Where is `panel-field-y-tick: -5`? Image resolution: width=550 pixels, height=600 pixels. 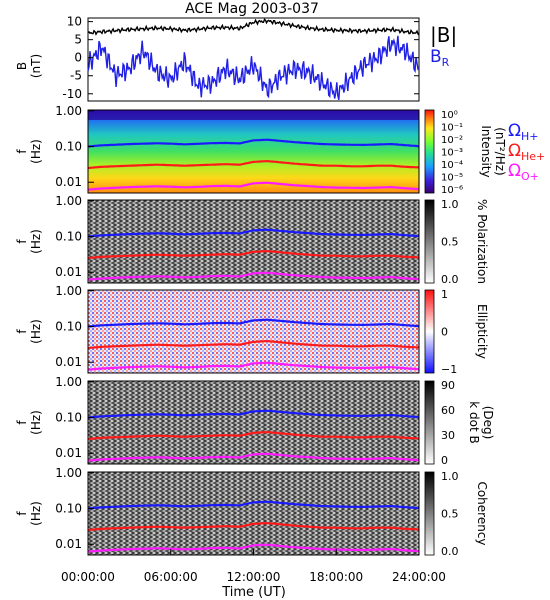
panel-field-y-tick: -5 is located at coordinates (76, 76).